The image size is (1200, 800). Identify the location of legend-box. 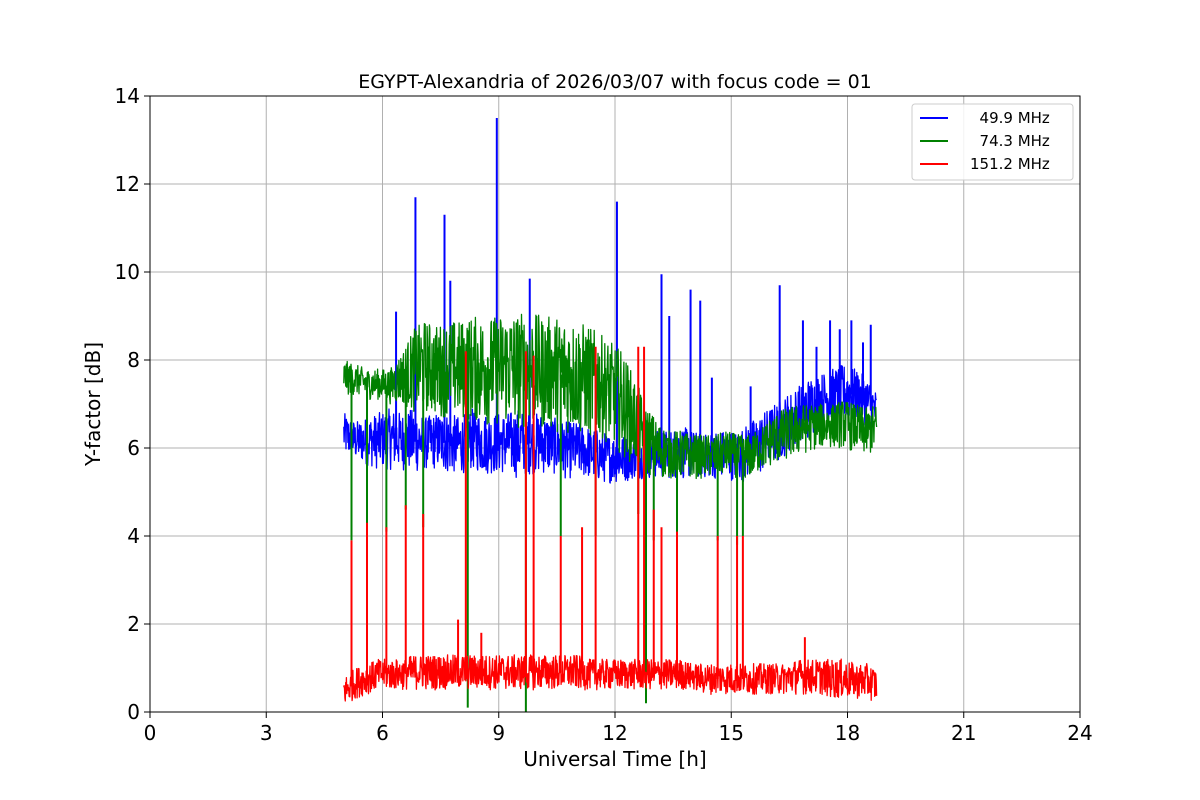
(992, 142).